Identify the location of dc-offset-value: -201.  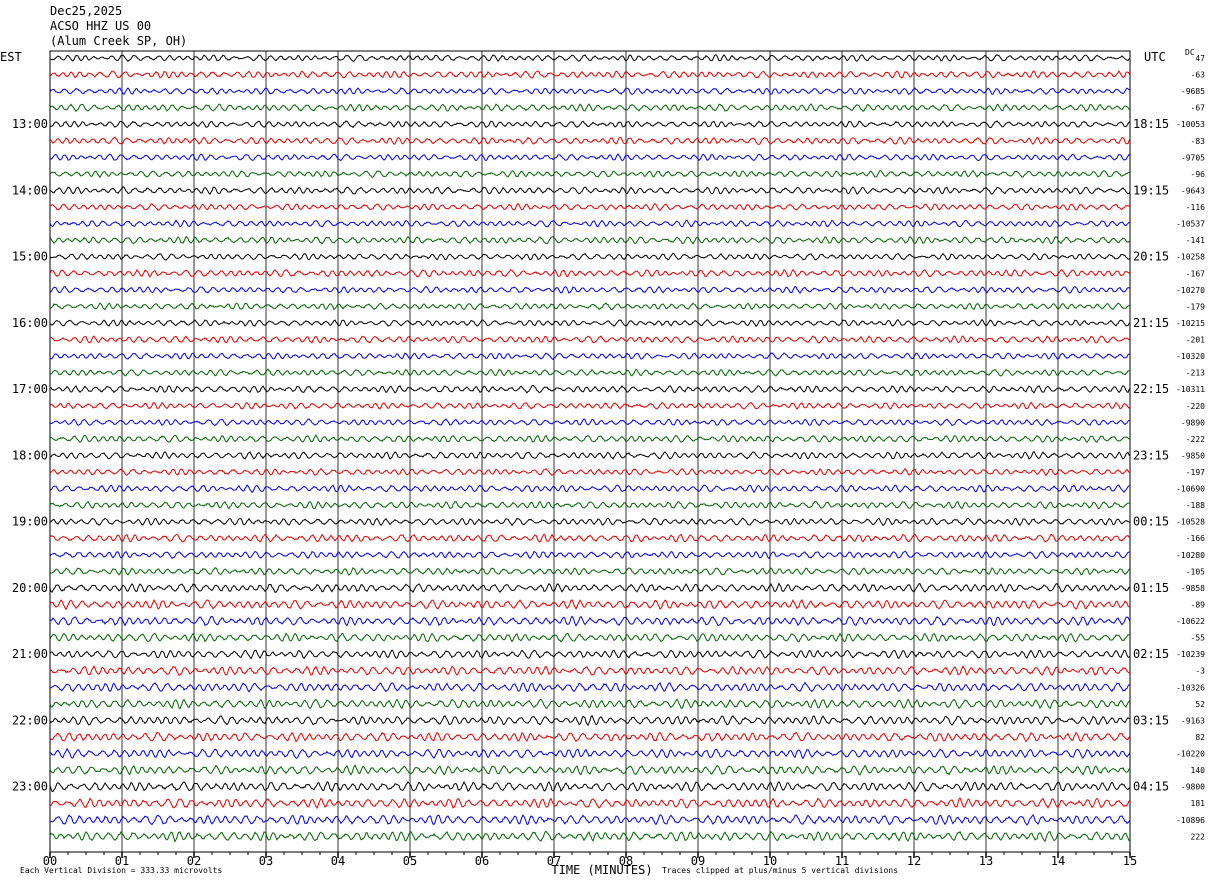
(1195, 340).